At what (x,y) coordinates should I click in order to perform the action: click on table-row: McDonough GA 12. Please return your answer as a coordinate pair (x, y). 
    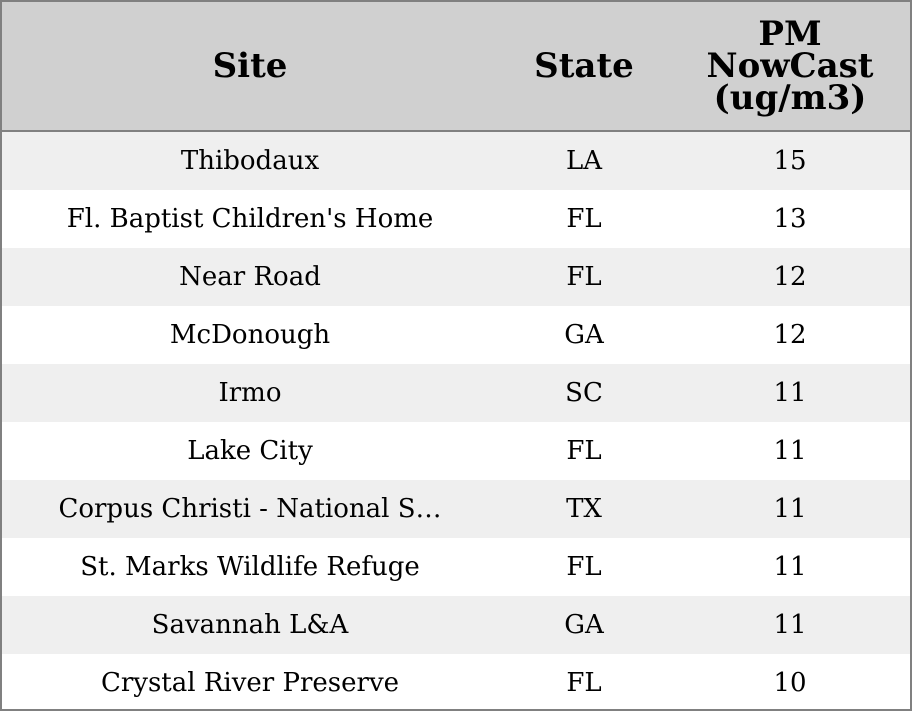
    Looking at the image, I should click on (456, 335).